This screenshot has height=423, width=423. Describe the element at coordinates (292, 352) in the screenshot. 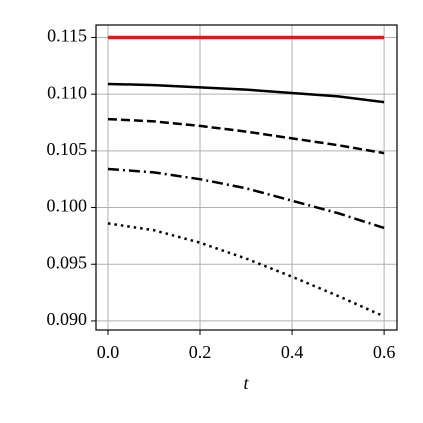

I see `x-tick-label: 0.4` at that location.